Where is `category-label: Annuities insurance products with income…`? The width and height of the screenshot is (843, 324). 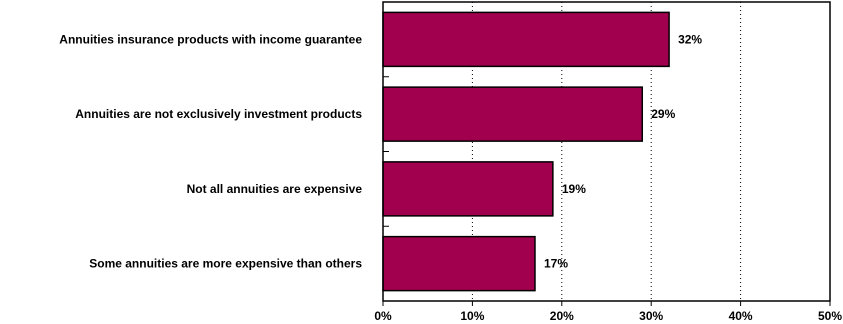
category-label: Annuities insurance products with income… is located at coordinates (210, 39).